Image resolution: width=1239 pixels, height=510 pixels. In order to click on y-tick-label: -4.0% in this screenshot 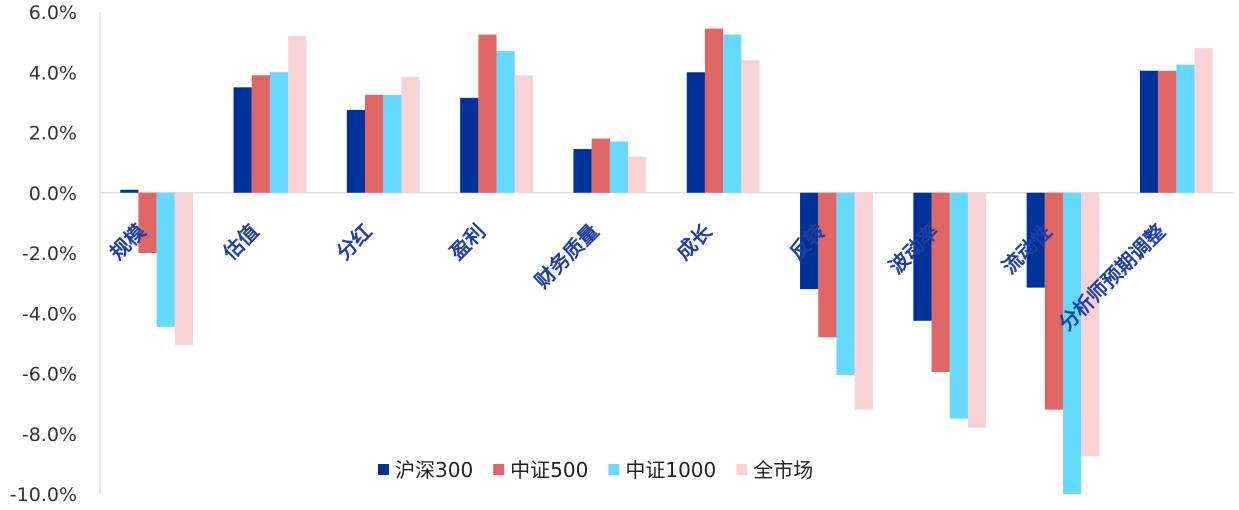, I will do `click(49, 314)`.